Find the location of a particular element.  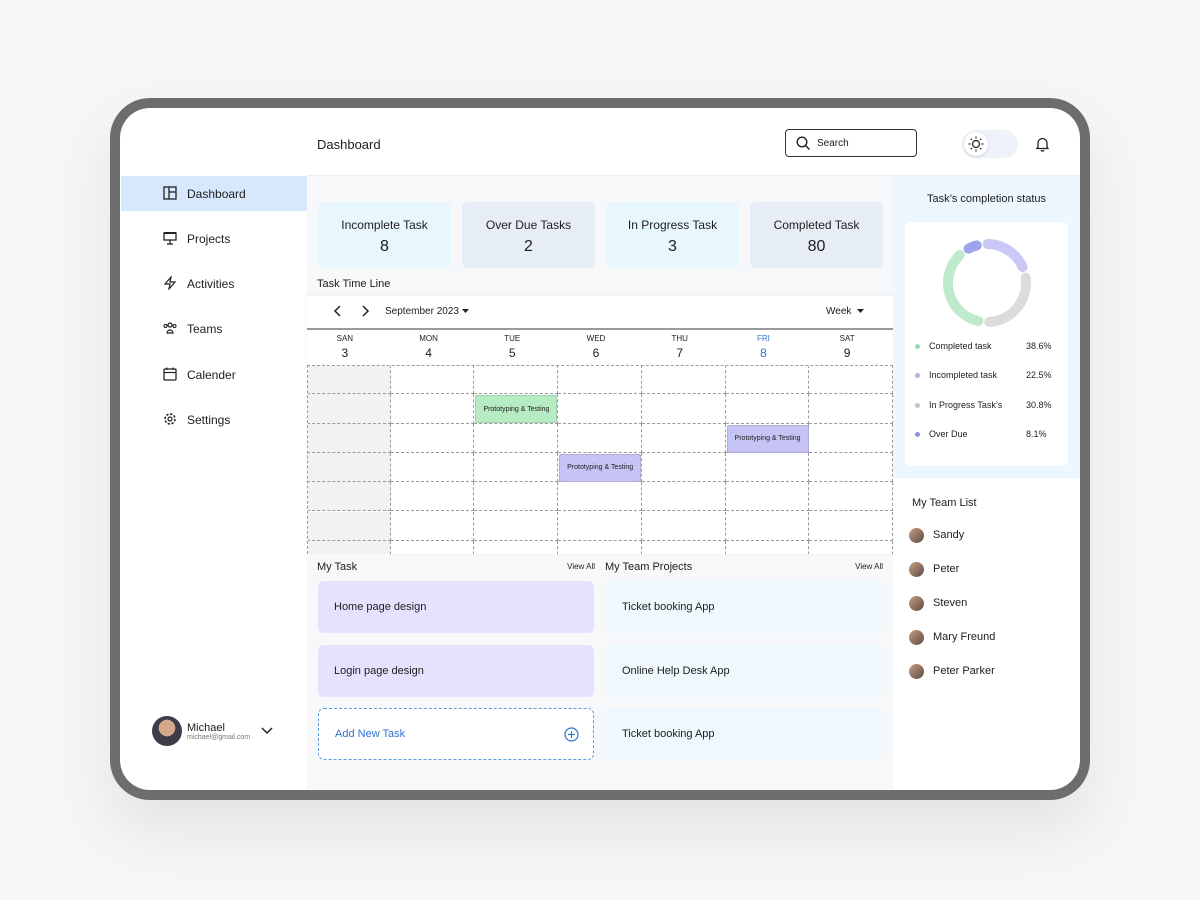

team-member: Steven is located at coordinates (989, 604).